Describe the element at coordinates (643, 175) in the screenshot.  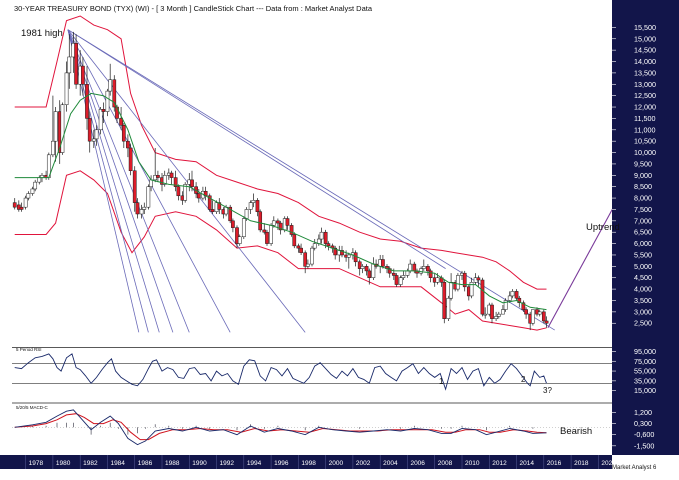
I see `price-tick-label-13: 9,000` at that location.